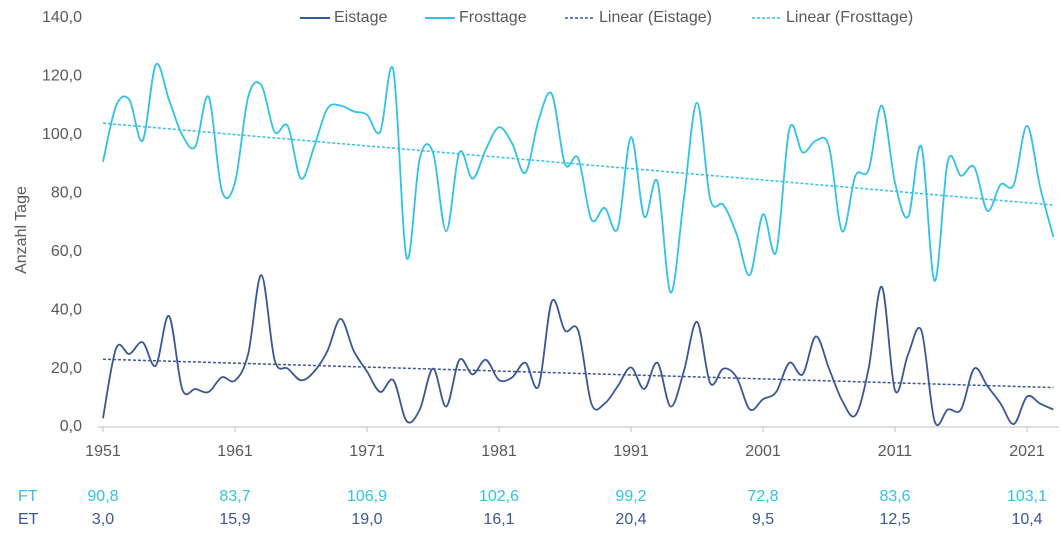  Describe the element at coordinates (234, 519) in the screenshot. I see `table-cell: 15,9` at that location.